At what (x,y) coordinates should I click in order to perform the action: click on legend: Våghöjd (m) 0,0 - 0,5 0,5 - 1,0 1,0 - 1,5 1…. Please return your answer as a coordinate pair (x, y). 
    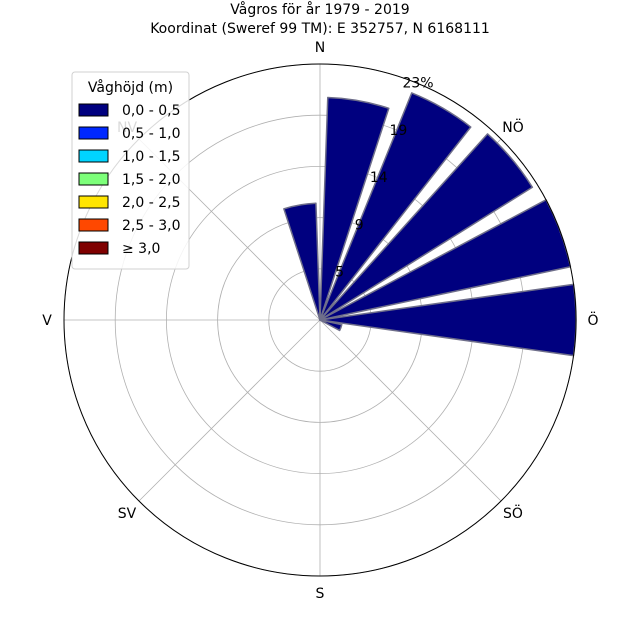
    Looking at the image, I should click on (130, 170).